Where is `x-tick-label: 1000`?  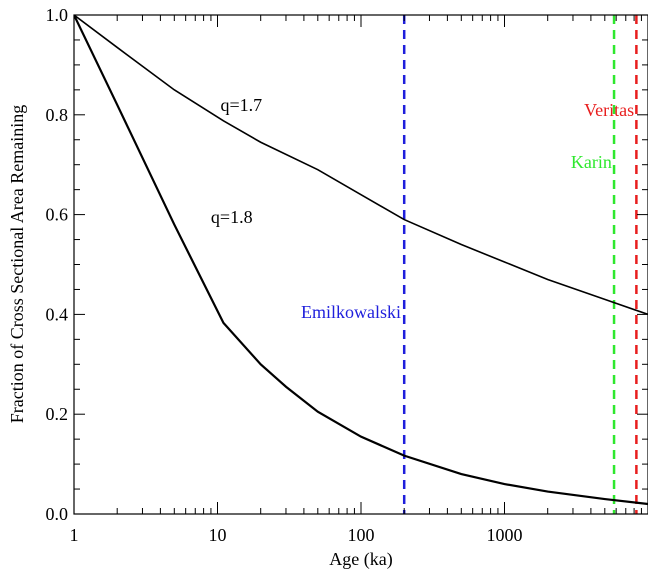
x-tick-label: 1000 is located at coordinates (505, 535).